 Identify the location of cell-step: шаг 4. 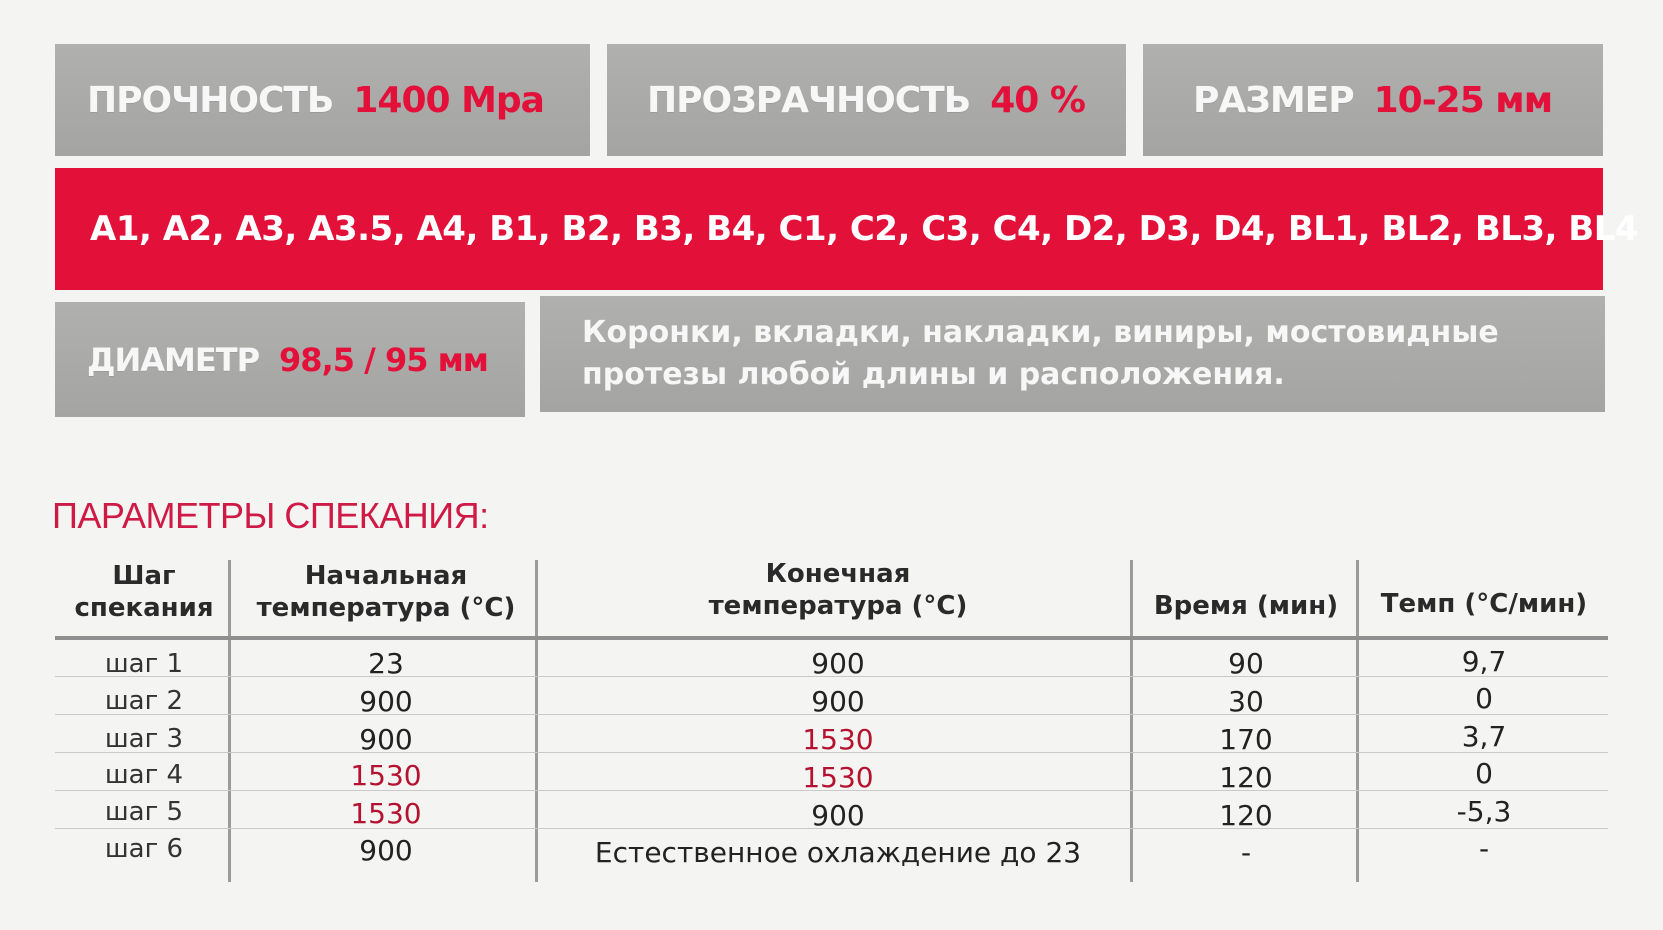
(144, 775).